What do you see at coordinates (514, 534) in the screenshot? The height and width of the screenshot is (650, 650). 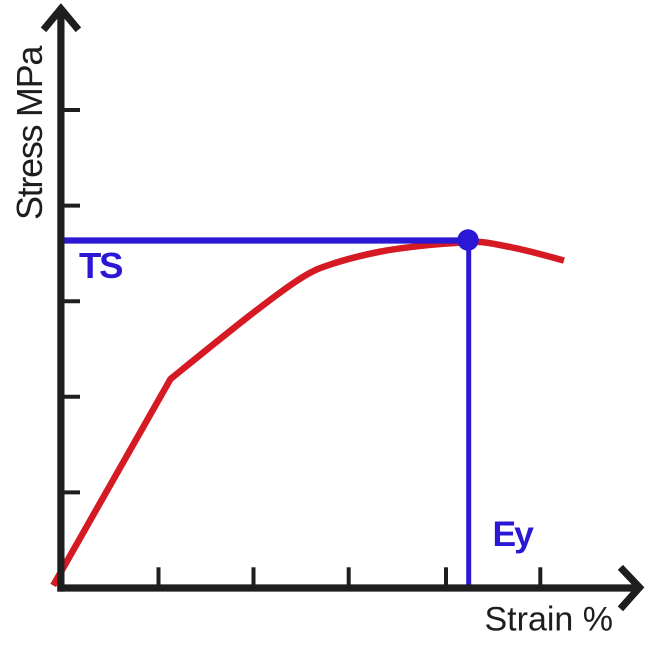 I see `svg-text: Ey` at bounding box center [514, 534].